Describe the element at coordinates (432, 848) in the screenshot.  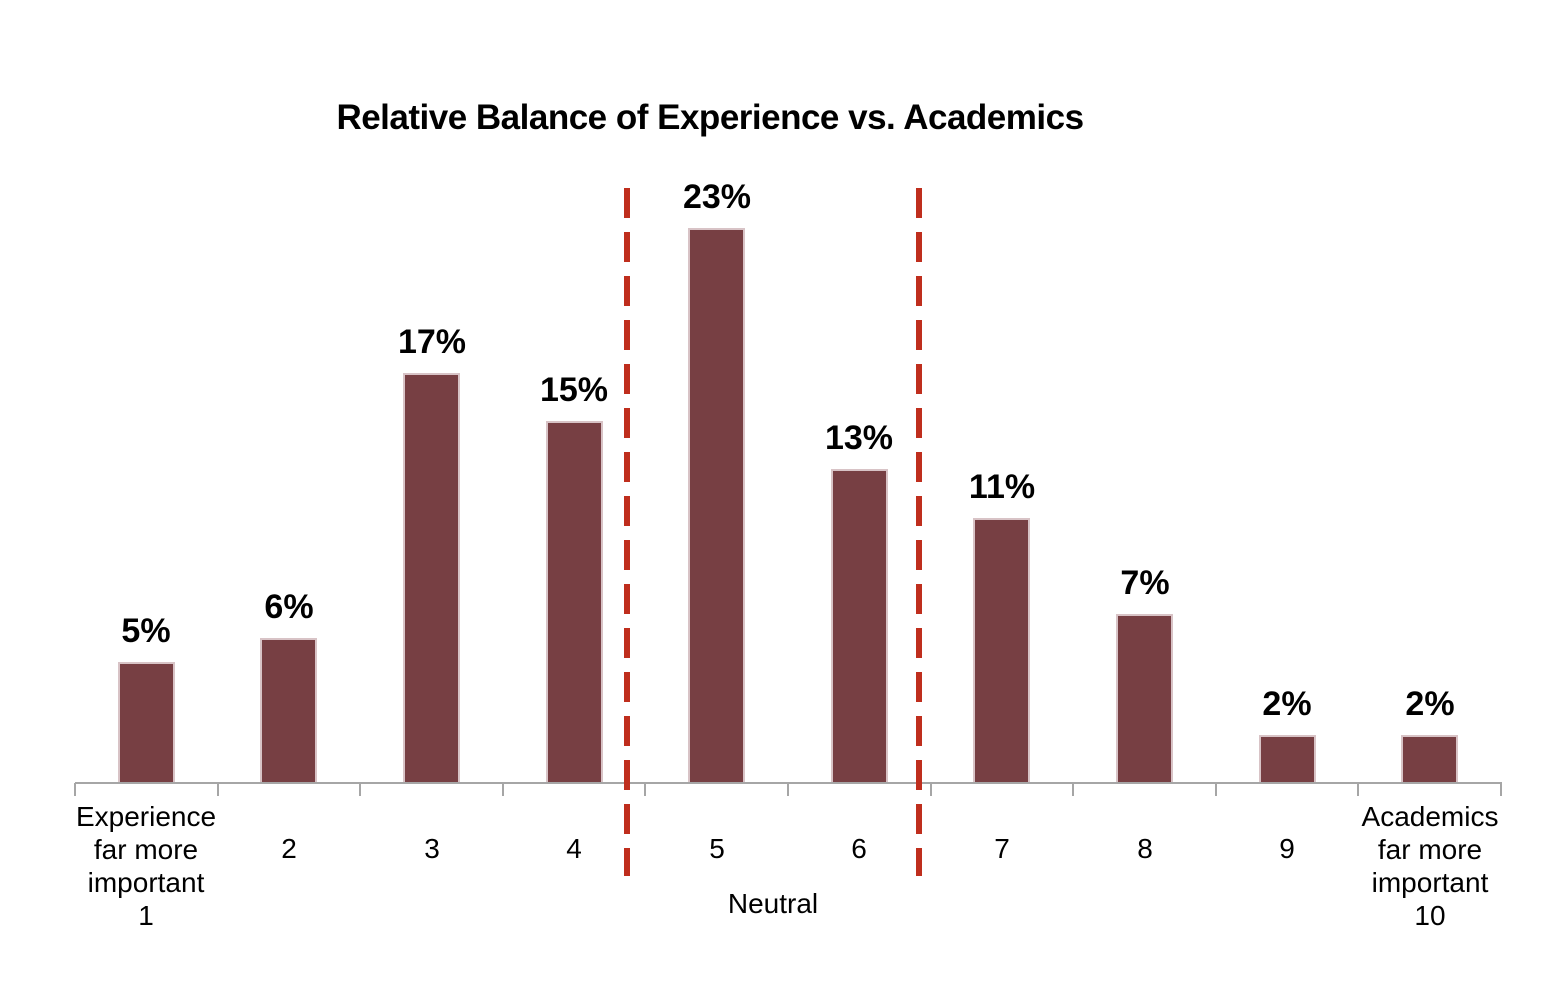
I see `x-tick-label-3: 3` at that location.